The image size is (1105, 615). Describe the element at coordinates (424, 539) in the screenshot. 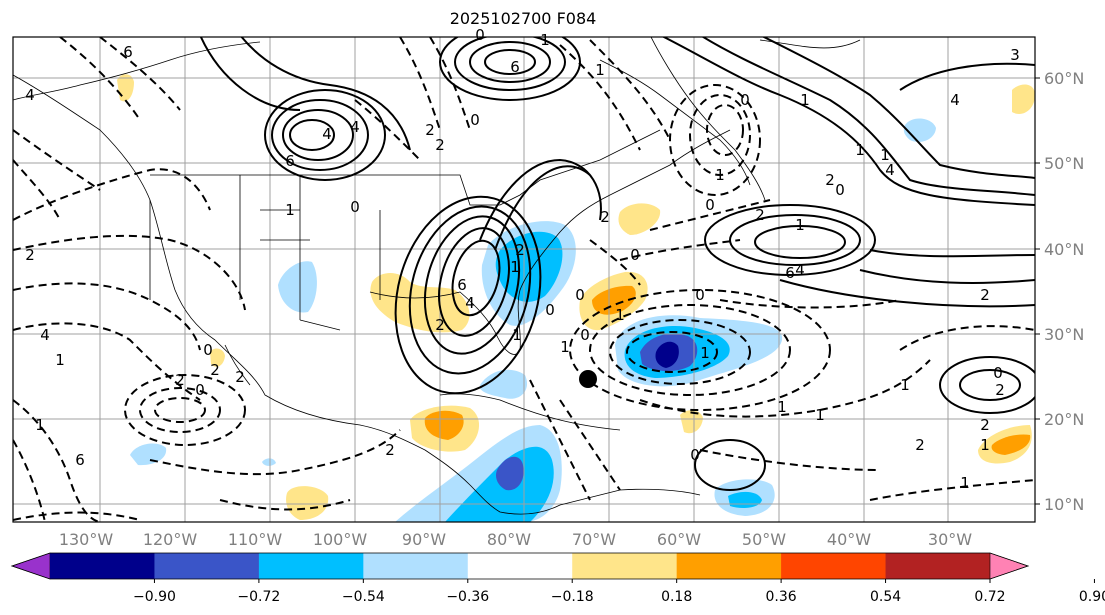

I see `lon-label: 90°W` at that location.